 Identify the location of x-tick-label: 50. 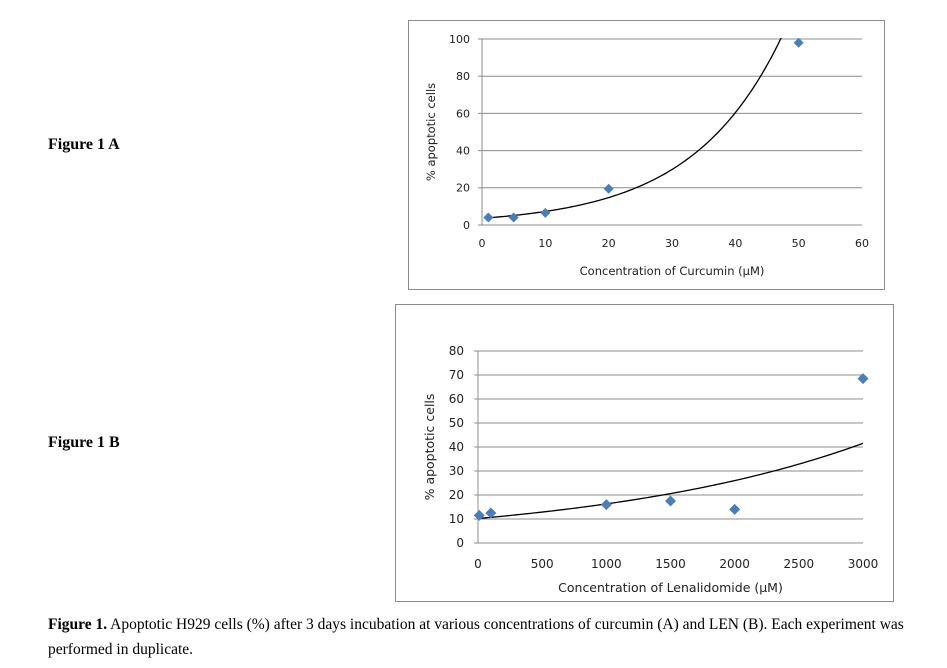
(799, 243).